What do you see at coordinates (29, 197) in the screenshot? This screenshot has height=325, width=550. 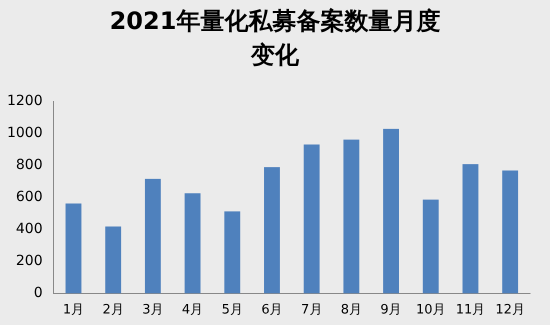 I see `y-tick-label: 600` at bounding box center [29, 197].